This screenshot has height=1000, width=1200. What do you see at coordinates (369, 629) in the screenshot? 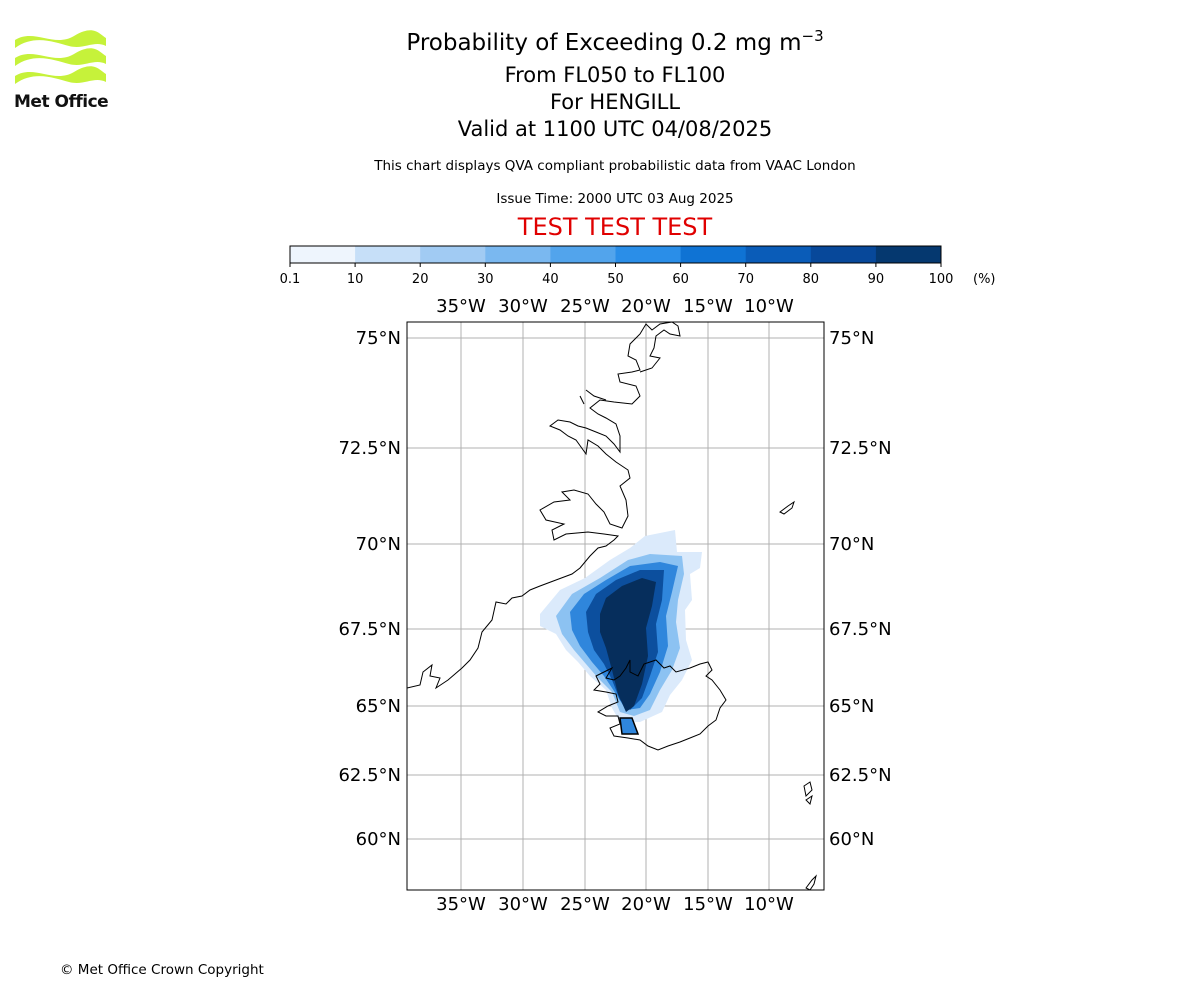
I see `left-lat-label: 67.5°N` at bounding box center [369, 629].